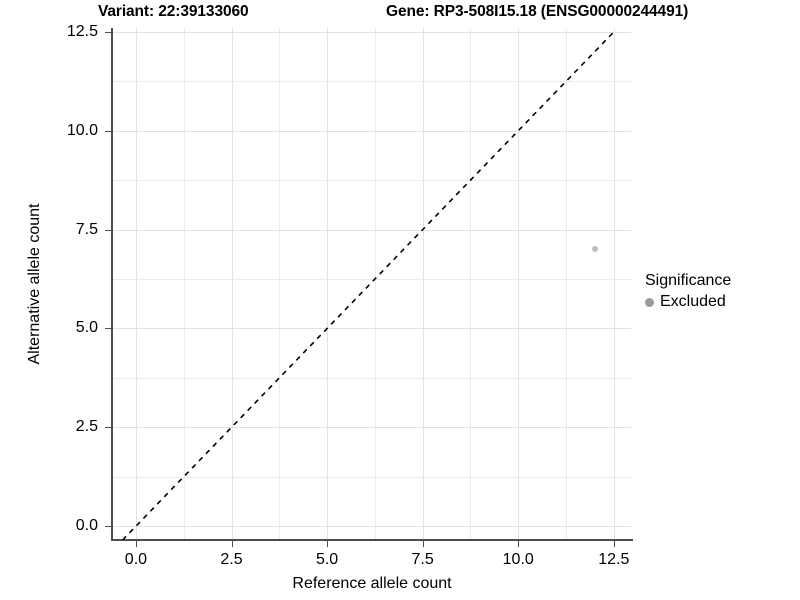  I want to click on legend-item-excluded: Excluded, so click(688, 302).